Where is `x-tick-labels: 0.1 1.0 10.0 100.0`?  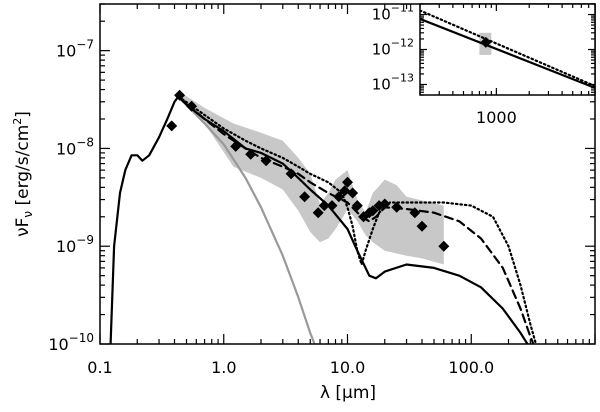 x-tick-labels: 0.1 1.0 10.0 100.0 is located at coordinates (290, 367).